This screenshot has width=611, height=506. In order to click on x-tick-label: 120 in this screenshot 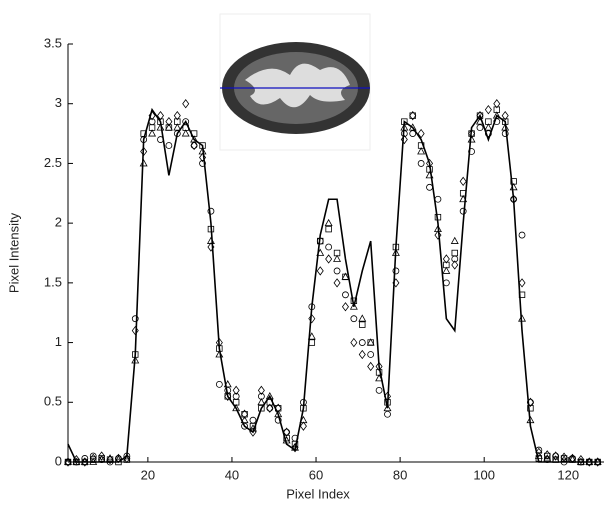, I will do `click(568, 474)`.